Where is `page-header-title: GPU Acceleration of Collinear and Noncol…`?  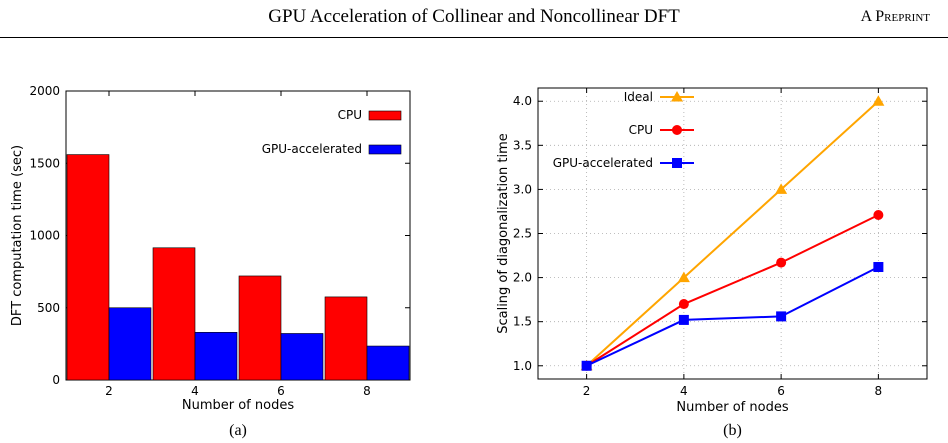 page-header-title: GPU Acceleration of Collinear and Noncol… is located at coordinates (474, 16).